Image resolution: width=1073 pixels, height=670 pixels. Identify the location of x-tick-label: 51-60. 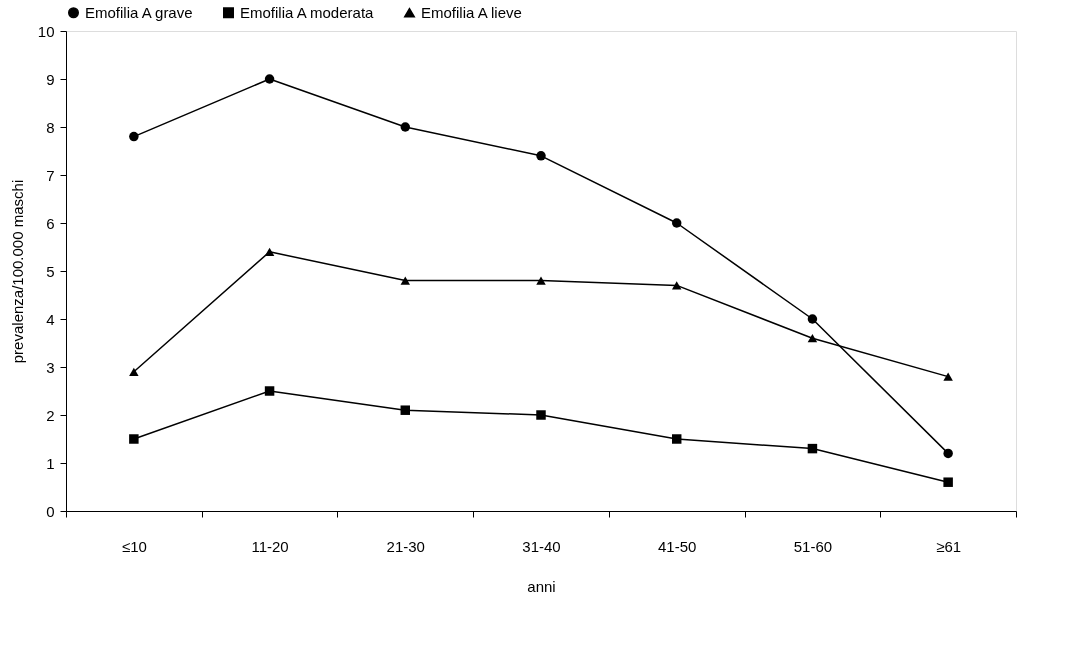
(813, 546).